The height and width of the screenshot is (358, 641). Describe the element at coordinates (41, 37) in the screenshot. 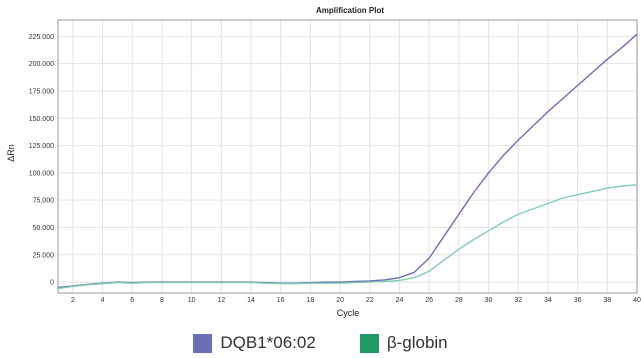

I see `y-tick-label: 225.000` at that location.